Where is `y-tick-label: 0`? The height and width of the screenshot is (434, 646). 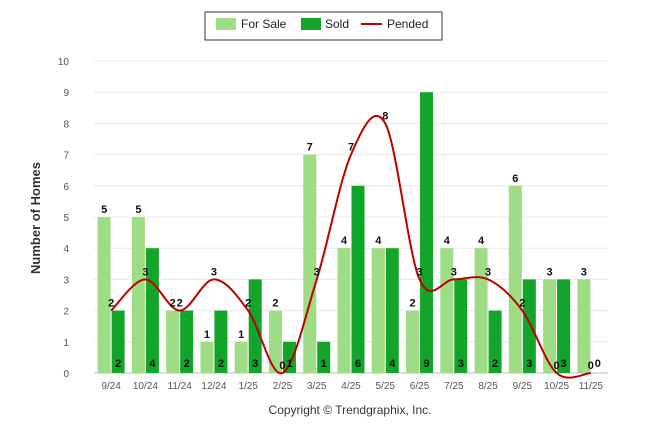
y-tick-label: 0 is located at coordinates (66, 374).